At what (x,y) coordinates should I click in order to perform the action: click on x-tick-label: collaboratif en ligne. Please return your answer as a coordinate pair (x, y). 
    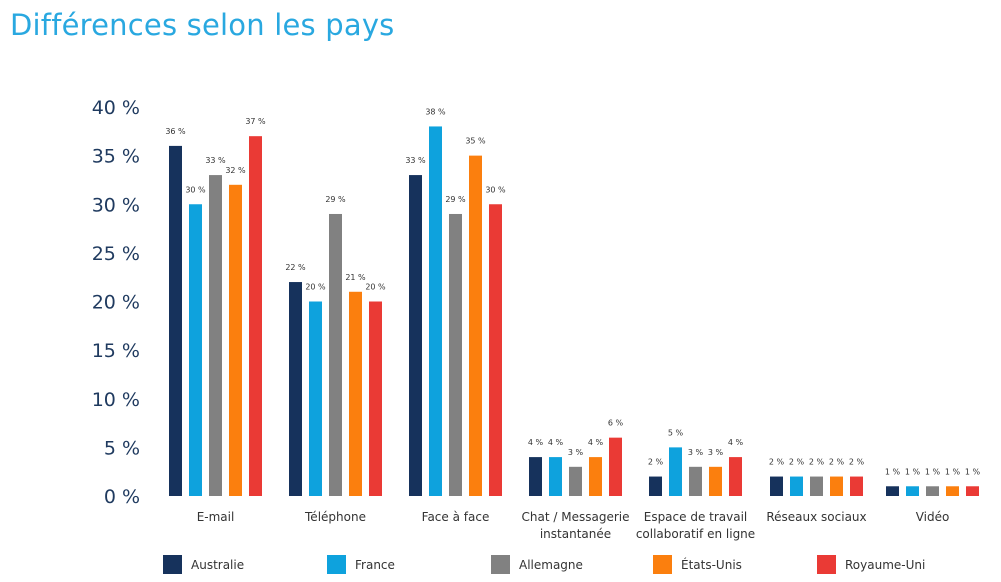
    Looking at the image, I should click on (695, 534).